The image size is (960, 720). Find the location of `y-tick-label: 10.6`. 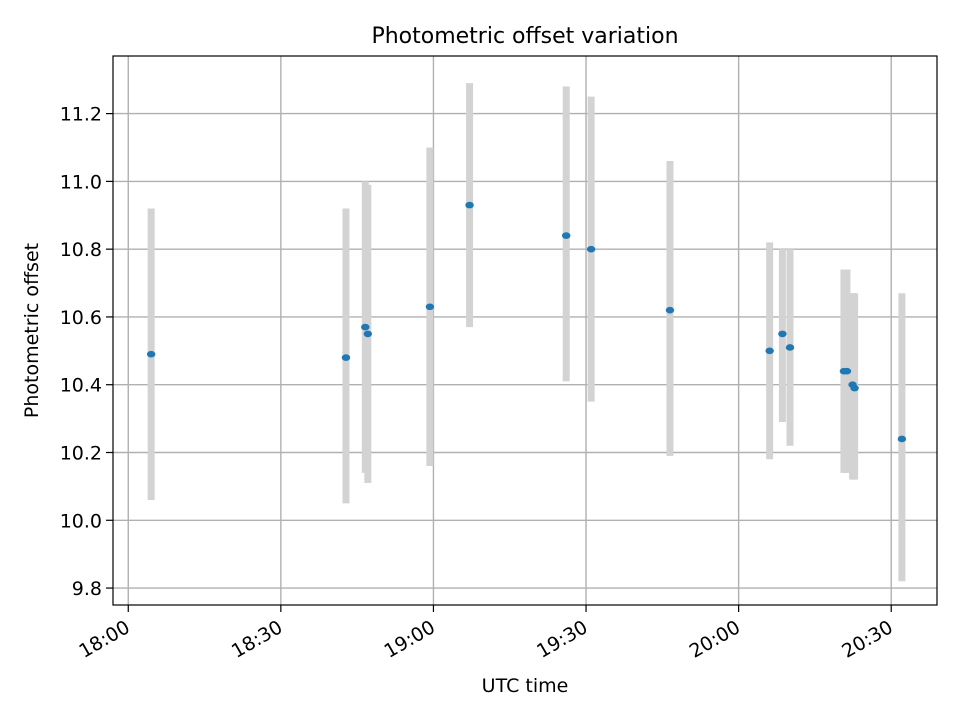

y-tick-label: 10.6 is located at coordinates (81, 318).